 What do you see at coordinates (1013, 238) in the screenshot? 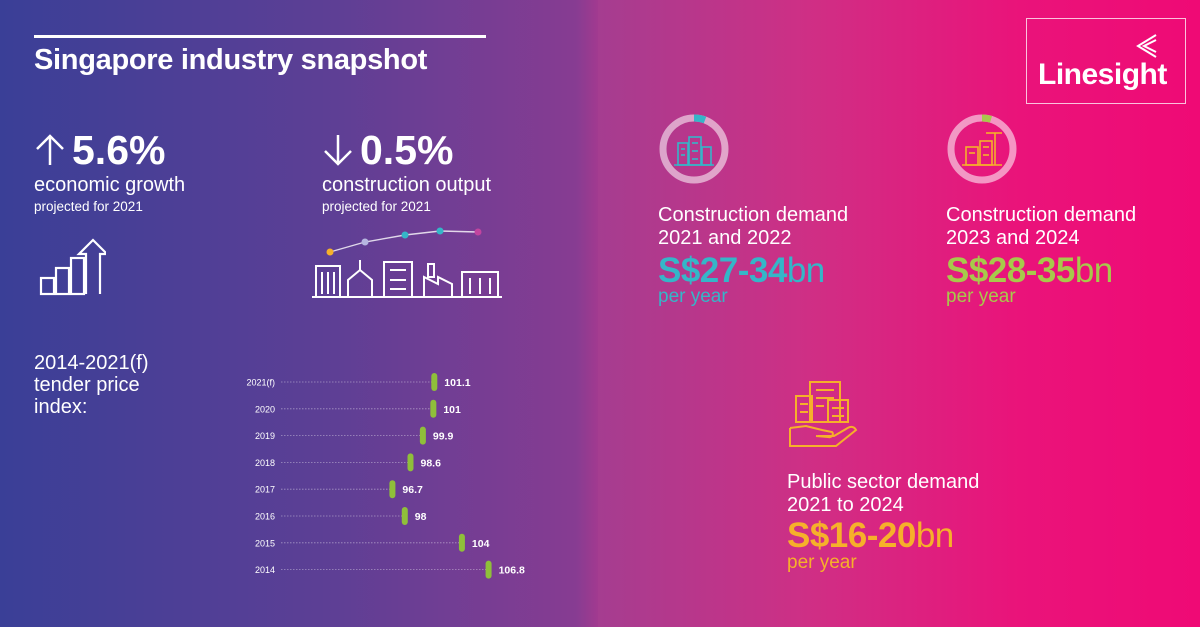
I see `demand-2-title-line2: 2023 and 2024` at bounding box center [1013, 238].